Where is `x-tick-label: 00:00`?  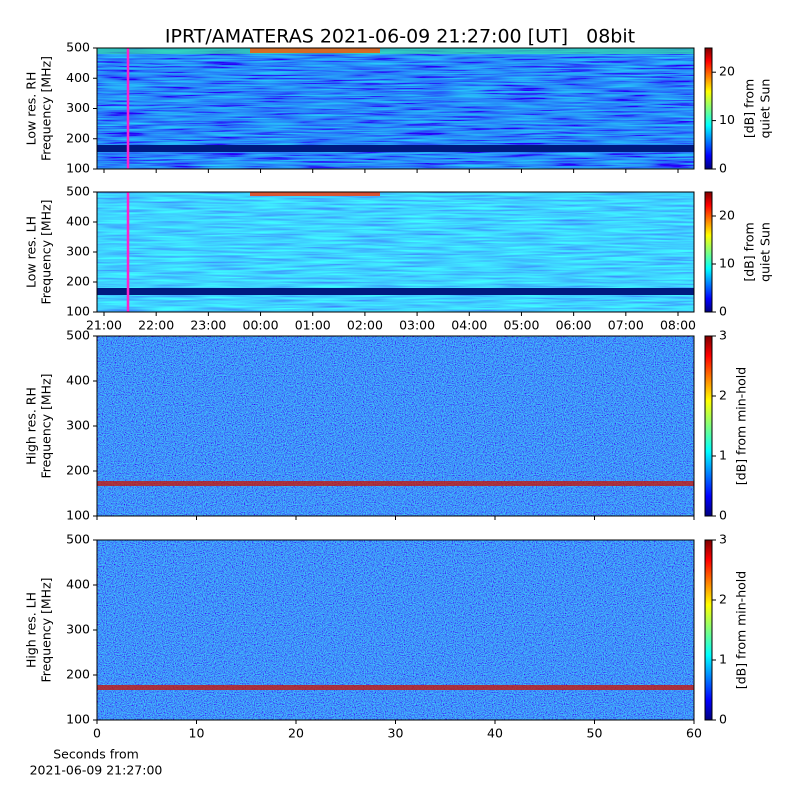
x-tick-label: 00:00 is located at coordinates (261, 325).